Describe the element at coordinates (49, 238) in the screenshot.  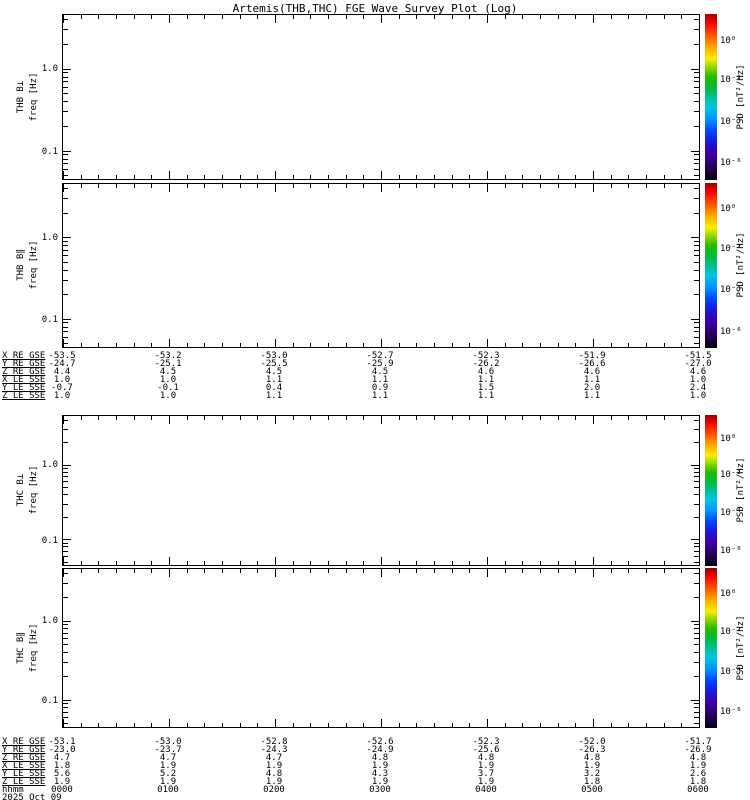
I see `ytick-label: 1.0` at that location.